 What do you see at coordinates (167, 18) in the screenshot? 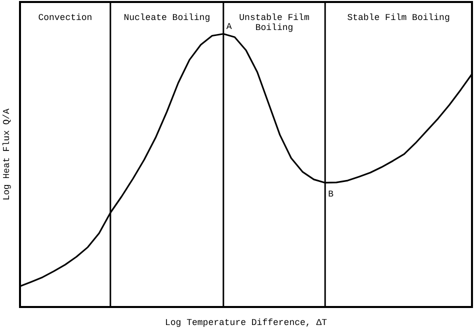
I see `text: Nucleate Boiling` at bounding box center [167, 18].